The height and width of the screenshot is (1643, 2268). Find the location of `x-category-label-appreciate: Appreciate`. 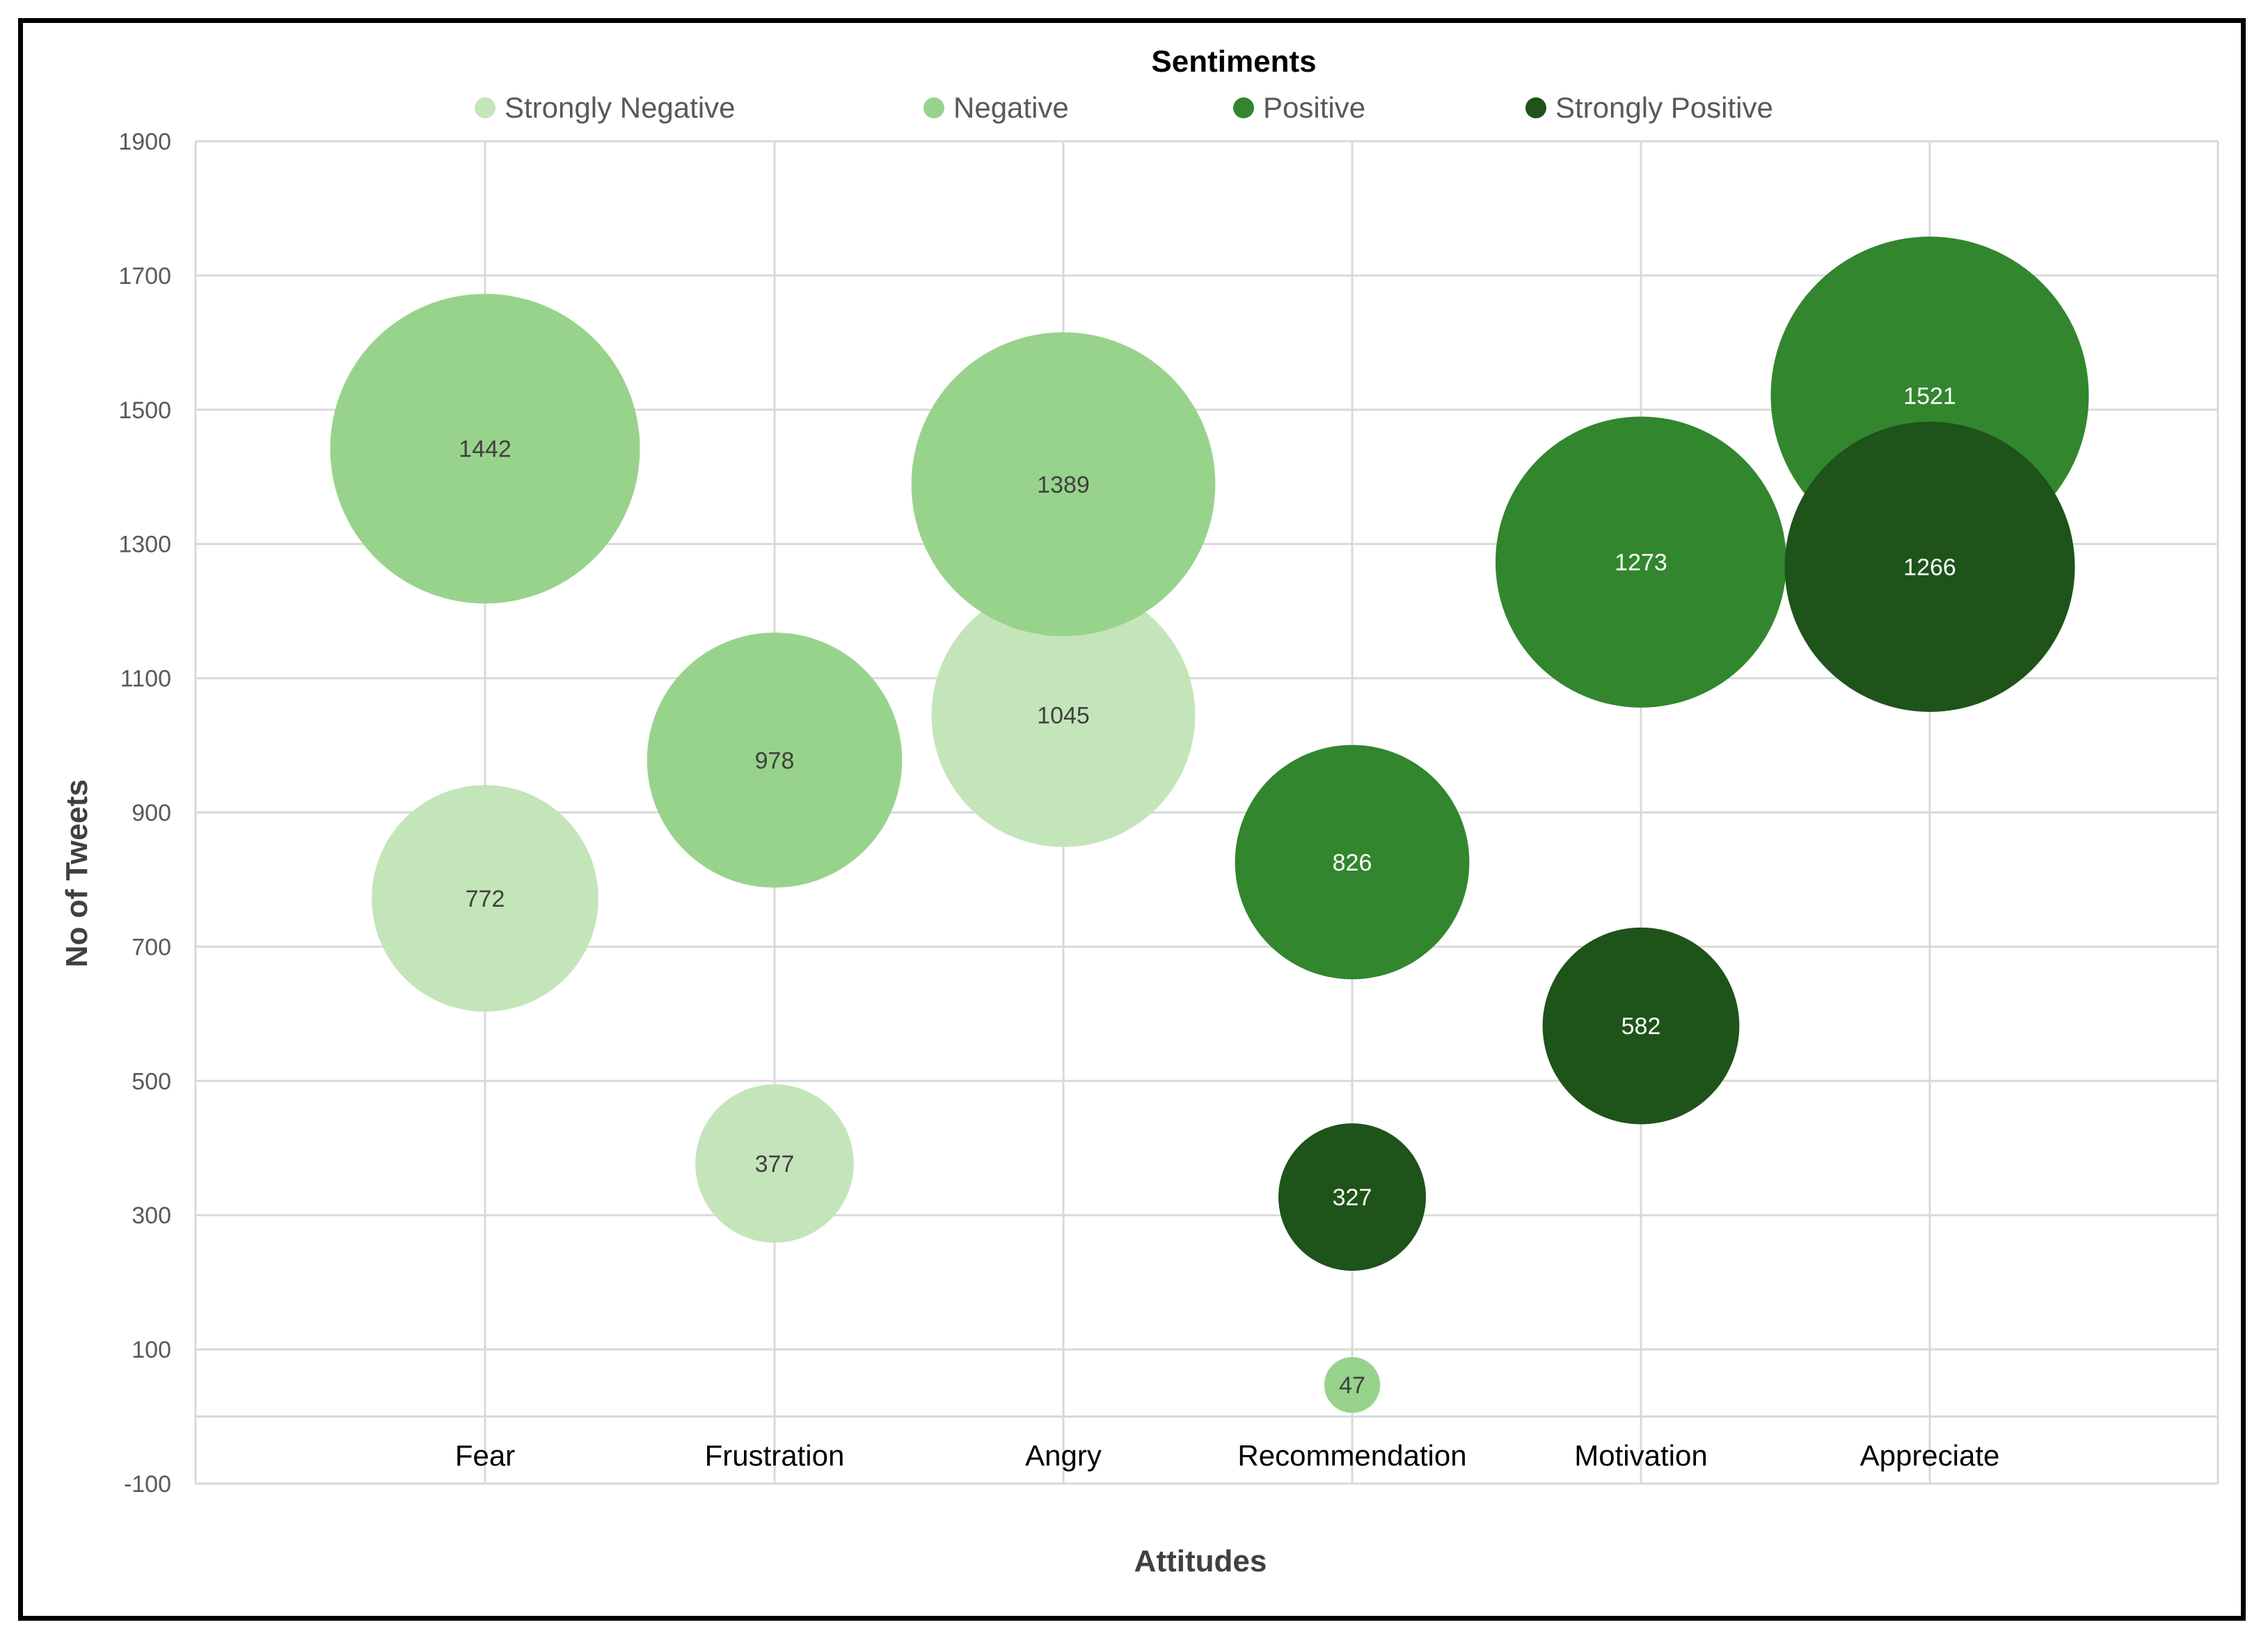

x-category-label-appreciate: Appreciate is located at coordinates (1930, 1455).